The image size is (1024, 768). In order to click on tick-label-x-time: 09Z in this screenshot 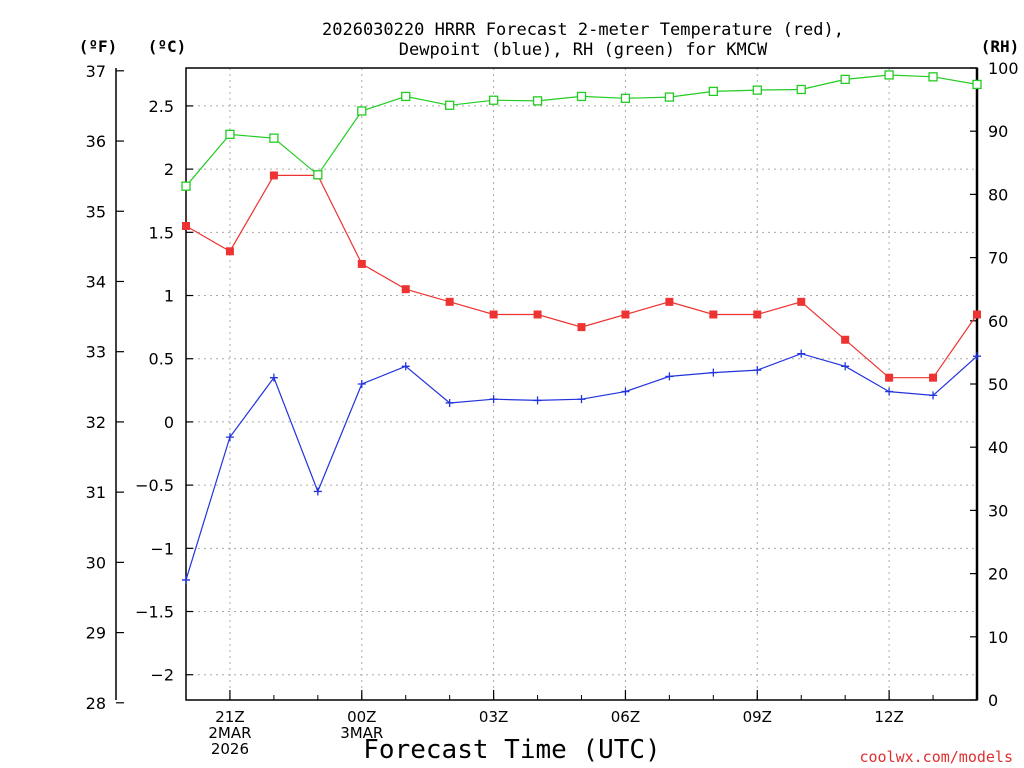, I will do `click(757, 717)`.